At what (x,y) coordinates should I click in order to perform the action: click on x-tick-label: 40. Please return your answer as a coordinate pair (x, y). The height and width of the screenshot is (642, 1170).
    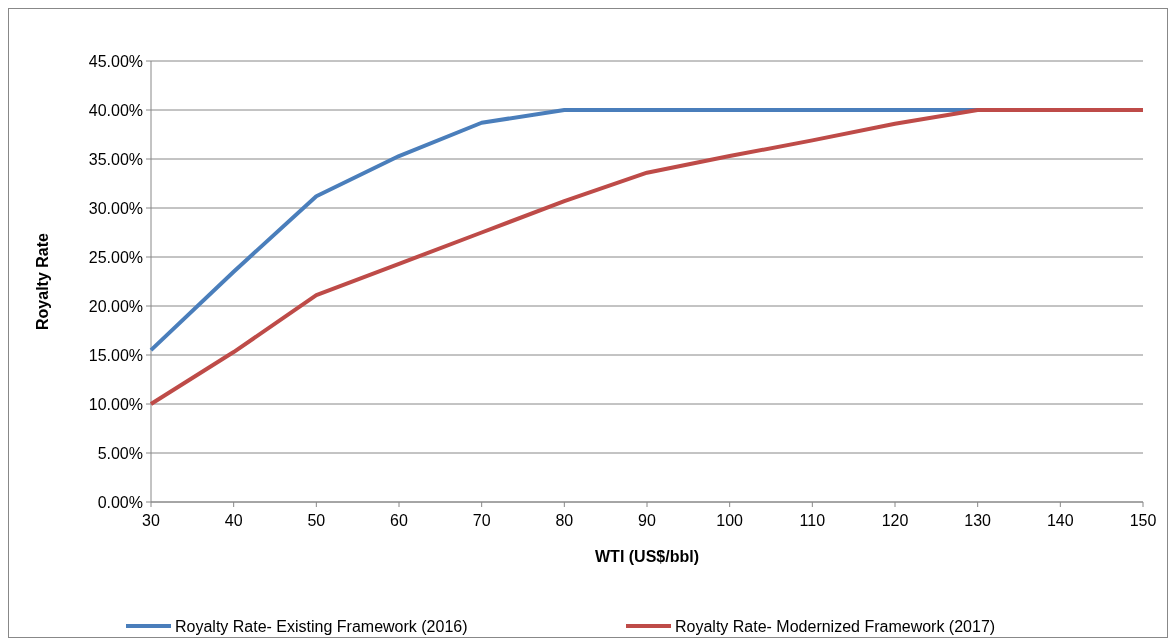
    Looking at the image, I should click on (233, 520).